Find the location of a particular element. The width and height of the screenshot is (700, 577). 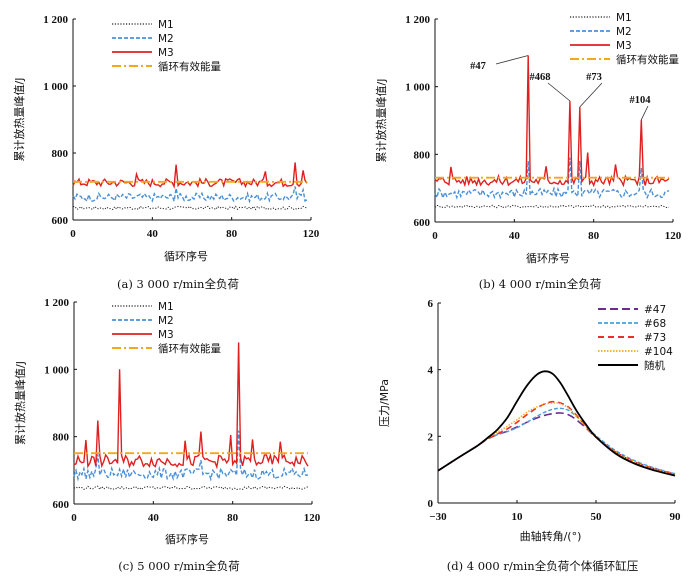

legend-label: #104 is located at coordinates (658, 352).